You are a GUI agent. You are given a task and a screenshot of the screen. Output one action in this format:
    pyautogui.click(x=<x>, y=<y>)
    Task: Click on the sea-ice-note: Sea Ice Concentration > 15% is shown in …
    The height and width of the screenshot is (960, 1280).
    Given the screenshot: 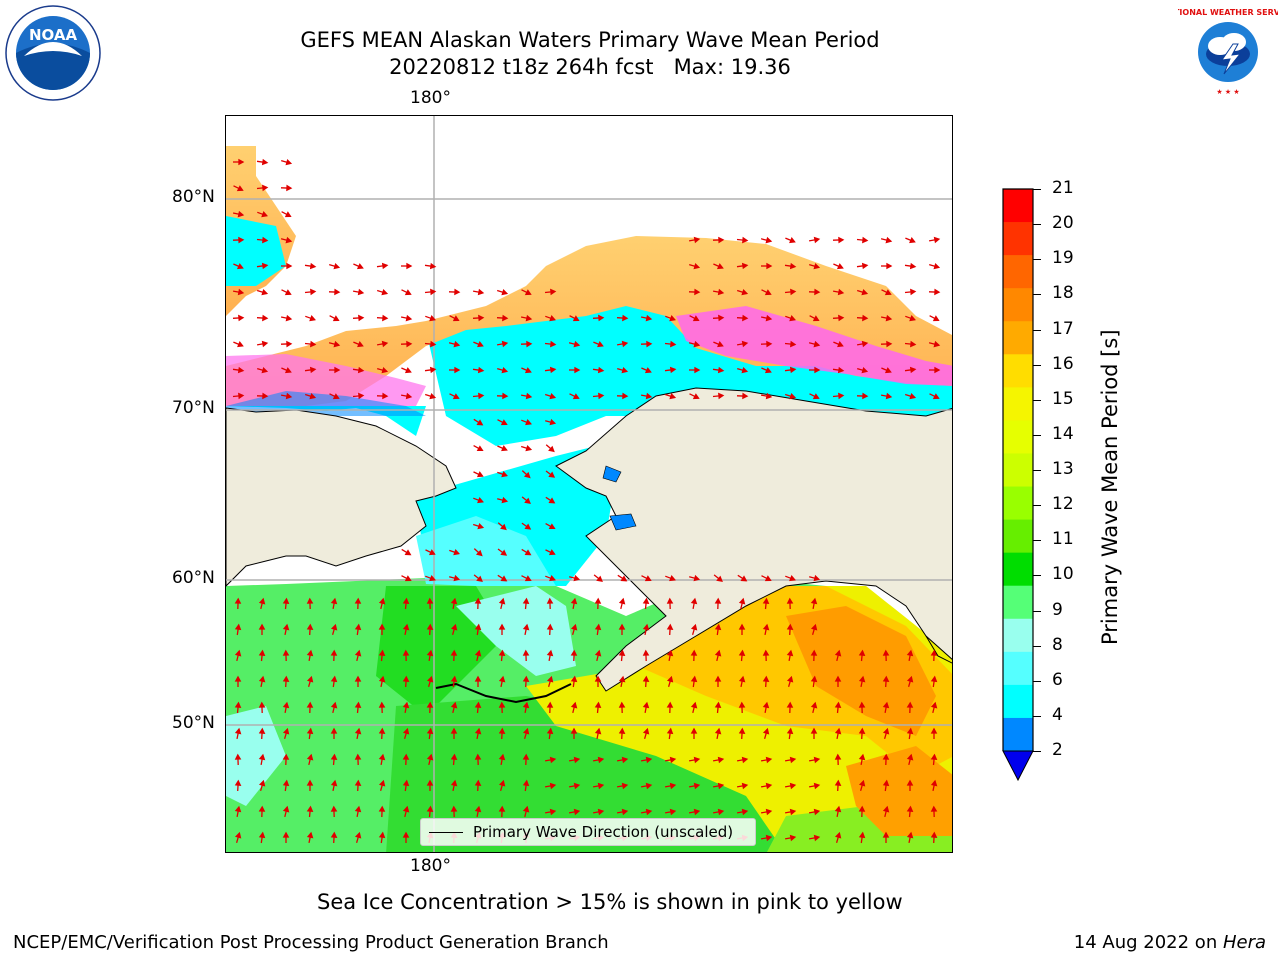 What is the action you would take?
    pyautogui.click(x=610, y=902)
    